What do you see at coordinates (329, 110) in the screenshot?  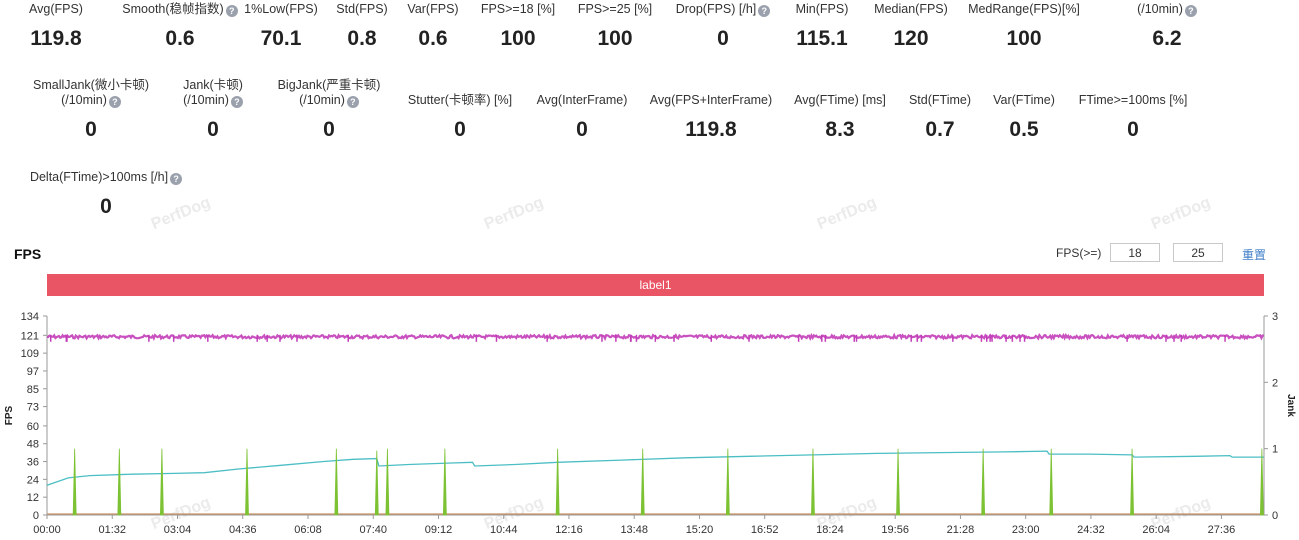 I see `metric-card: BigJank(严重卡顿) (/10min)? 0` at bounding box center [329, 110].